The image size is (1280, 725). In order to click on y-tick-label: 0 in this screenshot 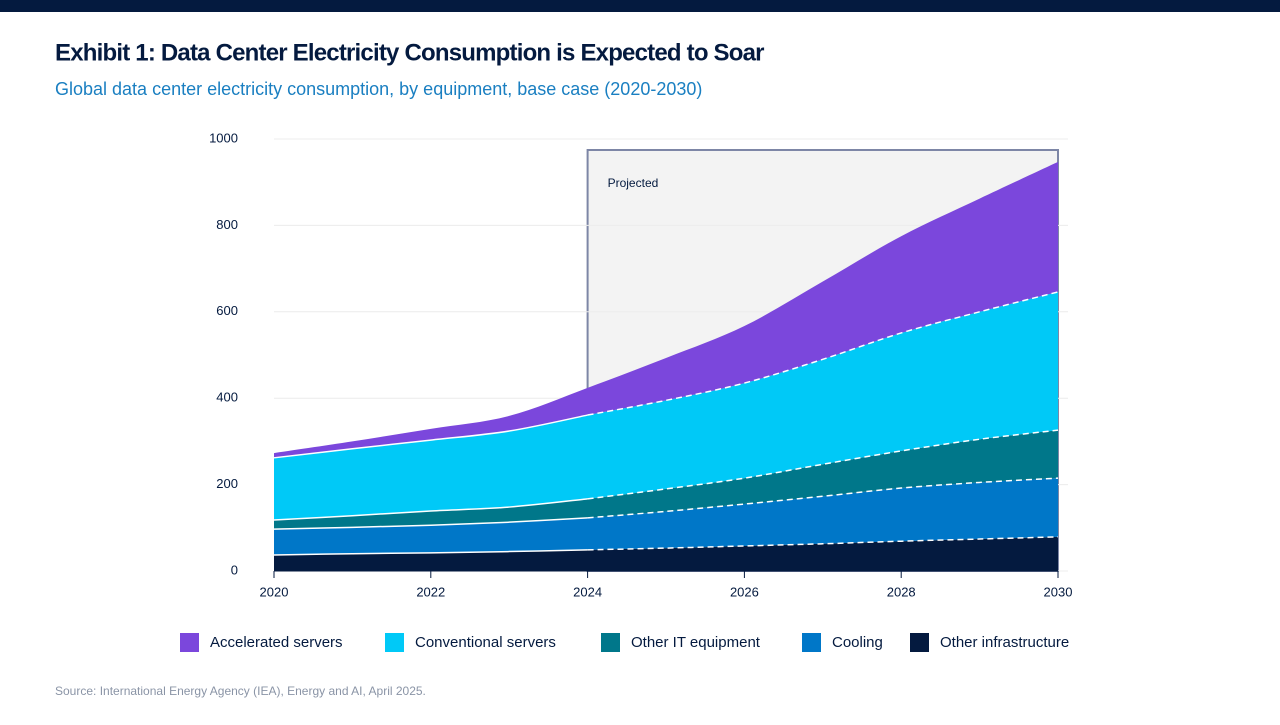, I will do `click(234, 569)`.